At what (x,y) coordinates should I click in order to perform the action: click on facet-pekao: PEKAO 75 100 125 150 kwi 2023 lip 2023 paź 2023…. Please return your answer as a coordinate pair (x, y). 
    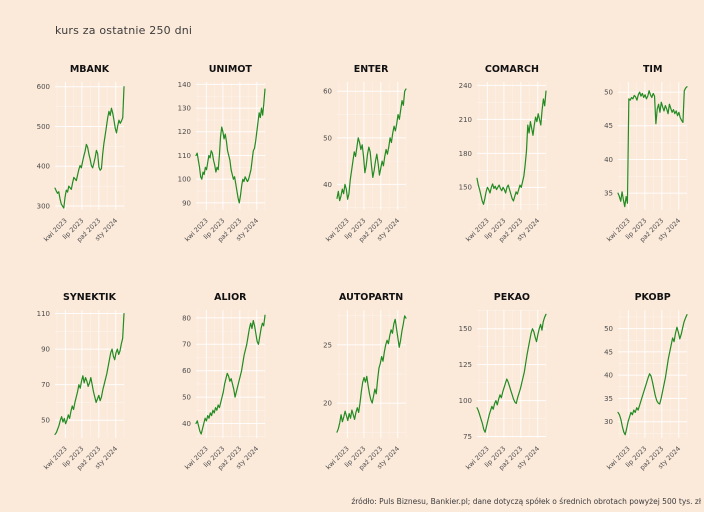
    Looking at the image, I should click on (492, 382).